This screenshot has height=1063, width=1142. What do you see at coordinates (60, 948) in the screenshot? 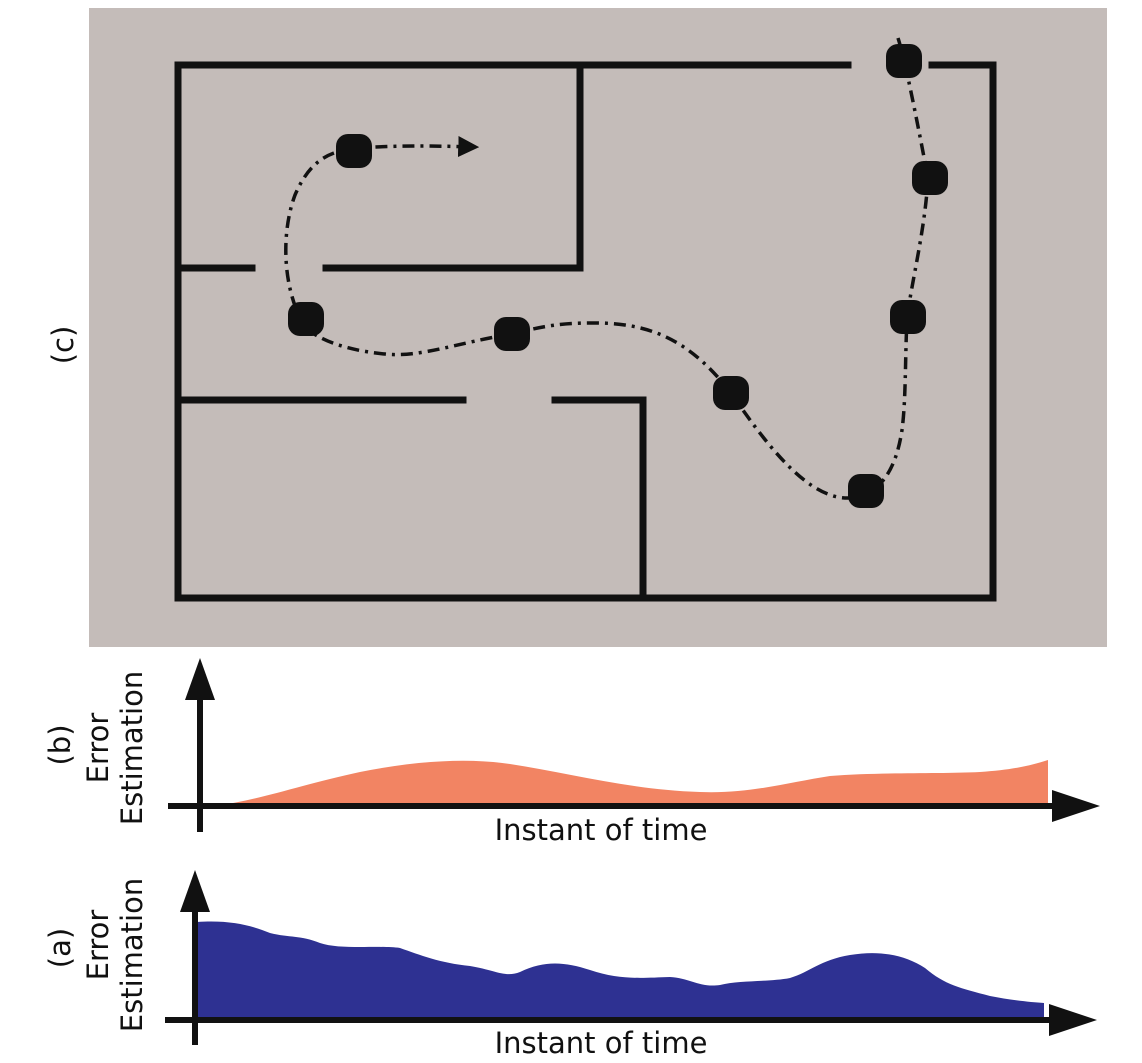
I see `panel-label: (a)` at bounding box center [60, 948].